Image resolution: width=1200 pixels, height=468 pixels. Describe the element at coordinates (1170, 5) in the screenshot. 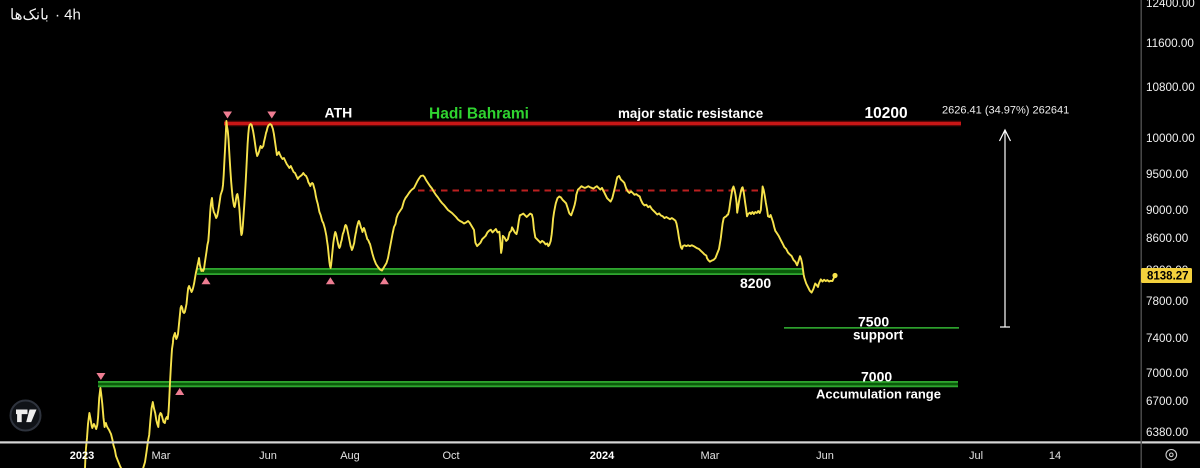

I see `svg-text: 12400.00` at that location.